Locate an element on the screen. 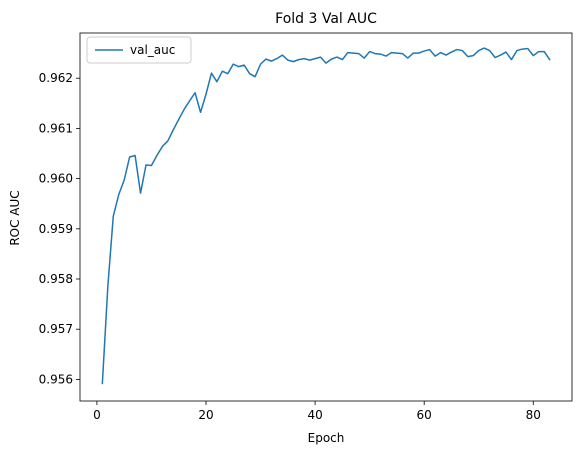 The height and width of the screenshot is (455, 585). y-tick-label: 0.962 is located at coordinates (56, 78).